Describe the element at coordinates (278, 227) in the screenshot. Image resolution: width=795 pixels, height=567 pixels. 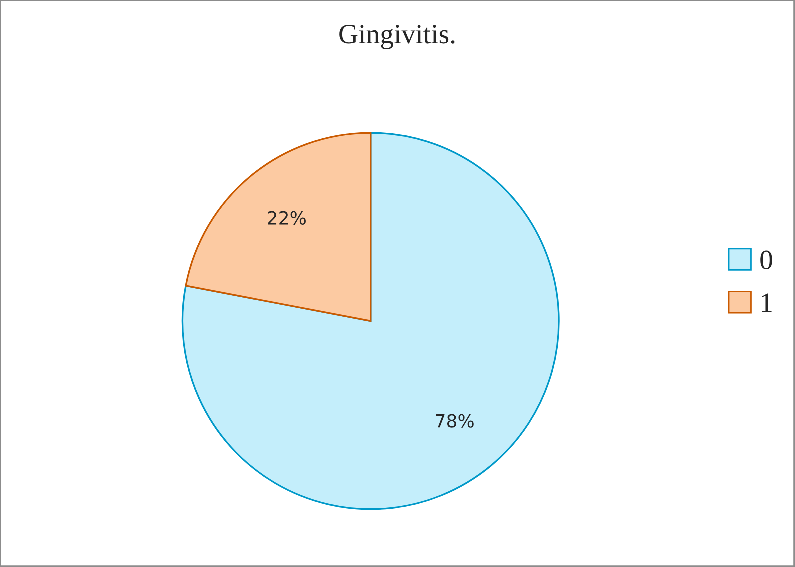
I see `pie-slice` at that location.